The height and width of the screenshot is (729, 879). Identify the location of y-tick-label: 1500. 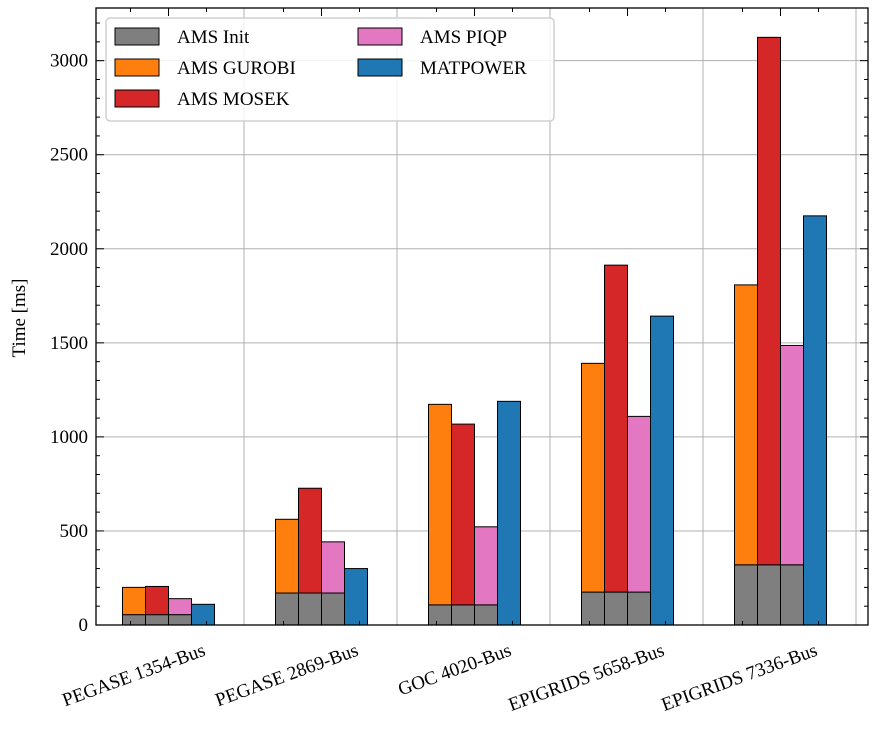
(69, 343).